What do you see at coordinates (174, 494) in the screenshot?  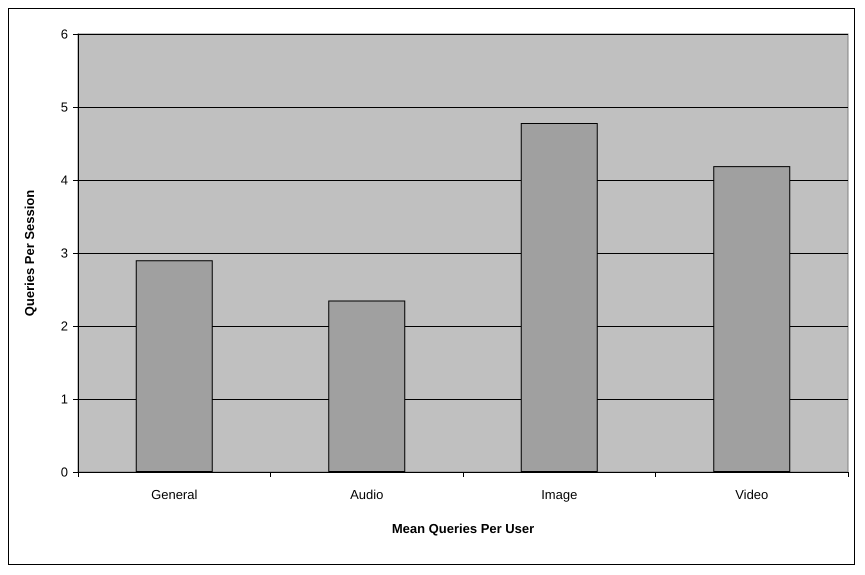 I see `x-tick-label: General` at bounding box center [174, 494].